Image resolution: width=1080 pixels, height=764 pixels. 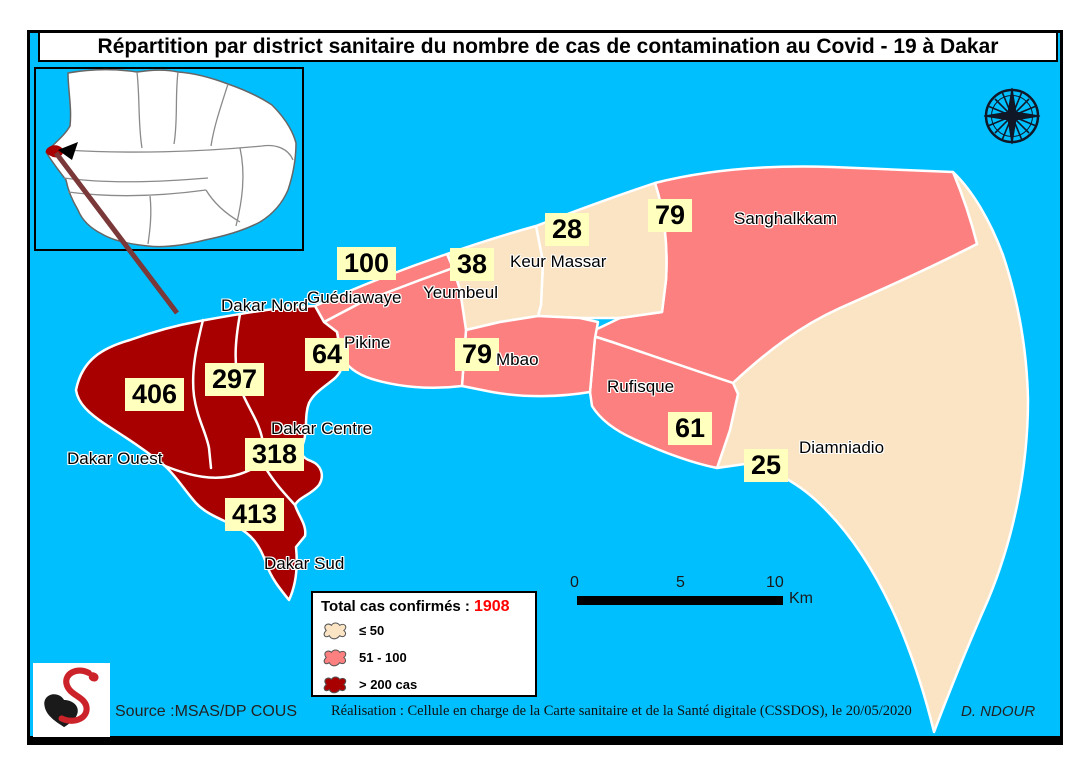 I want to click on legend-swatch-low-icon, so click(x=335, y=630).